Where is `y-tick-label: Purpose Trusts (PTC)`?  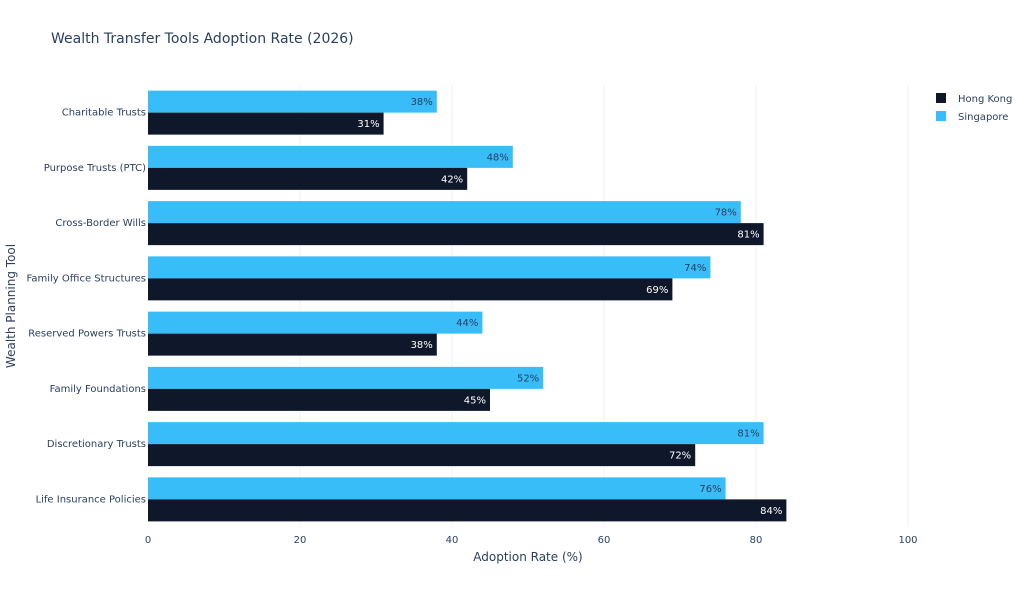
y-tick-label: Purpose Trusts (PTC) is located at coordinates (95, 168).